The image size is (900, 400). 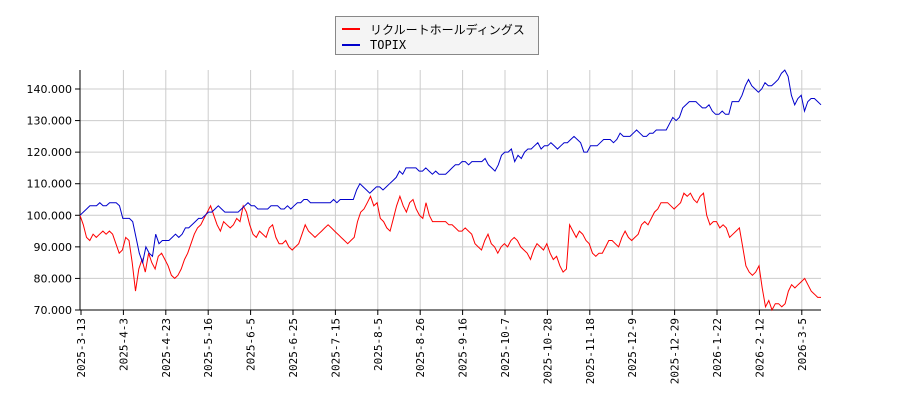 I want to click on x-tick-label: 2025-3-13, so click(x=81, y=348).